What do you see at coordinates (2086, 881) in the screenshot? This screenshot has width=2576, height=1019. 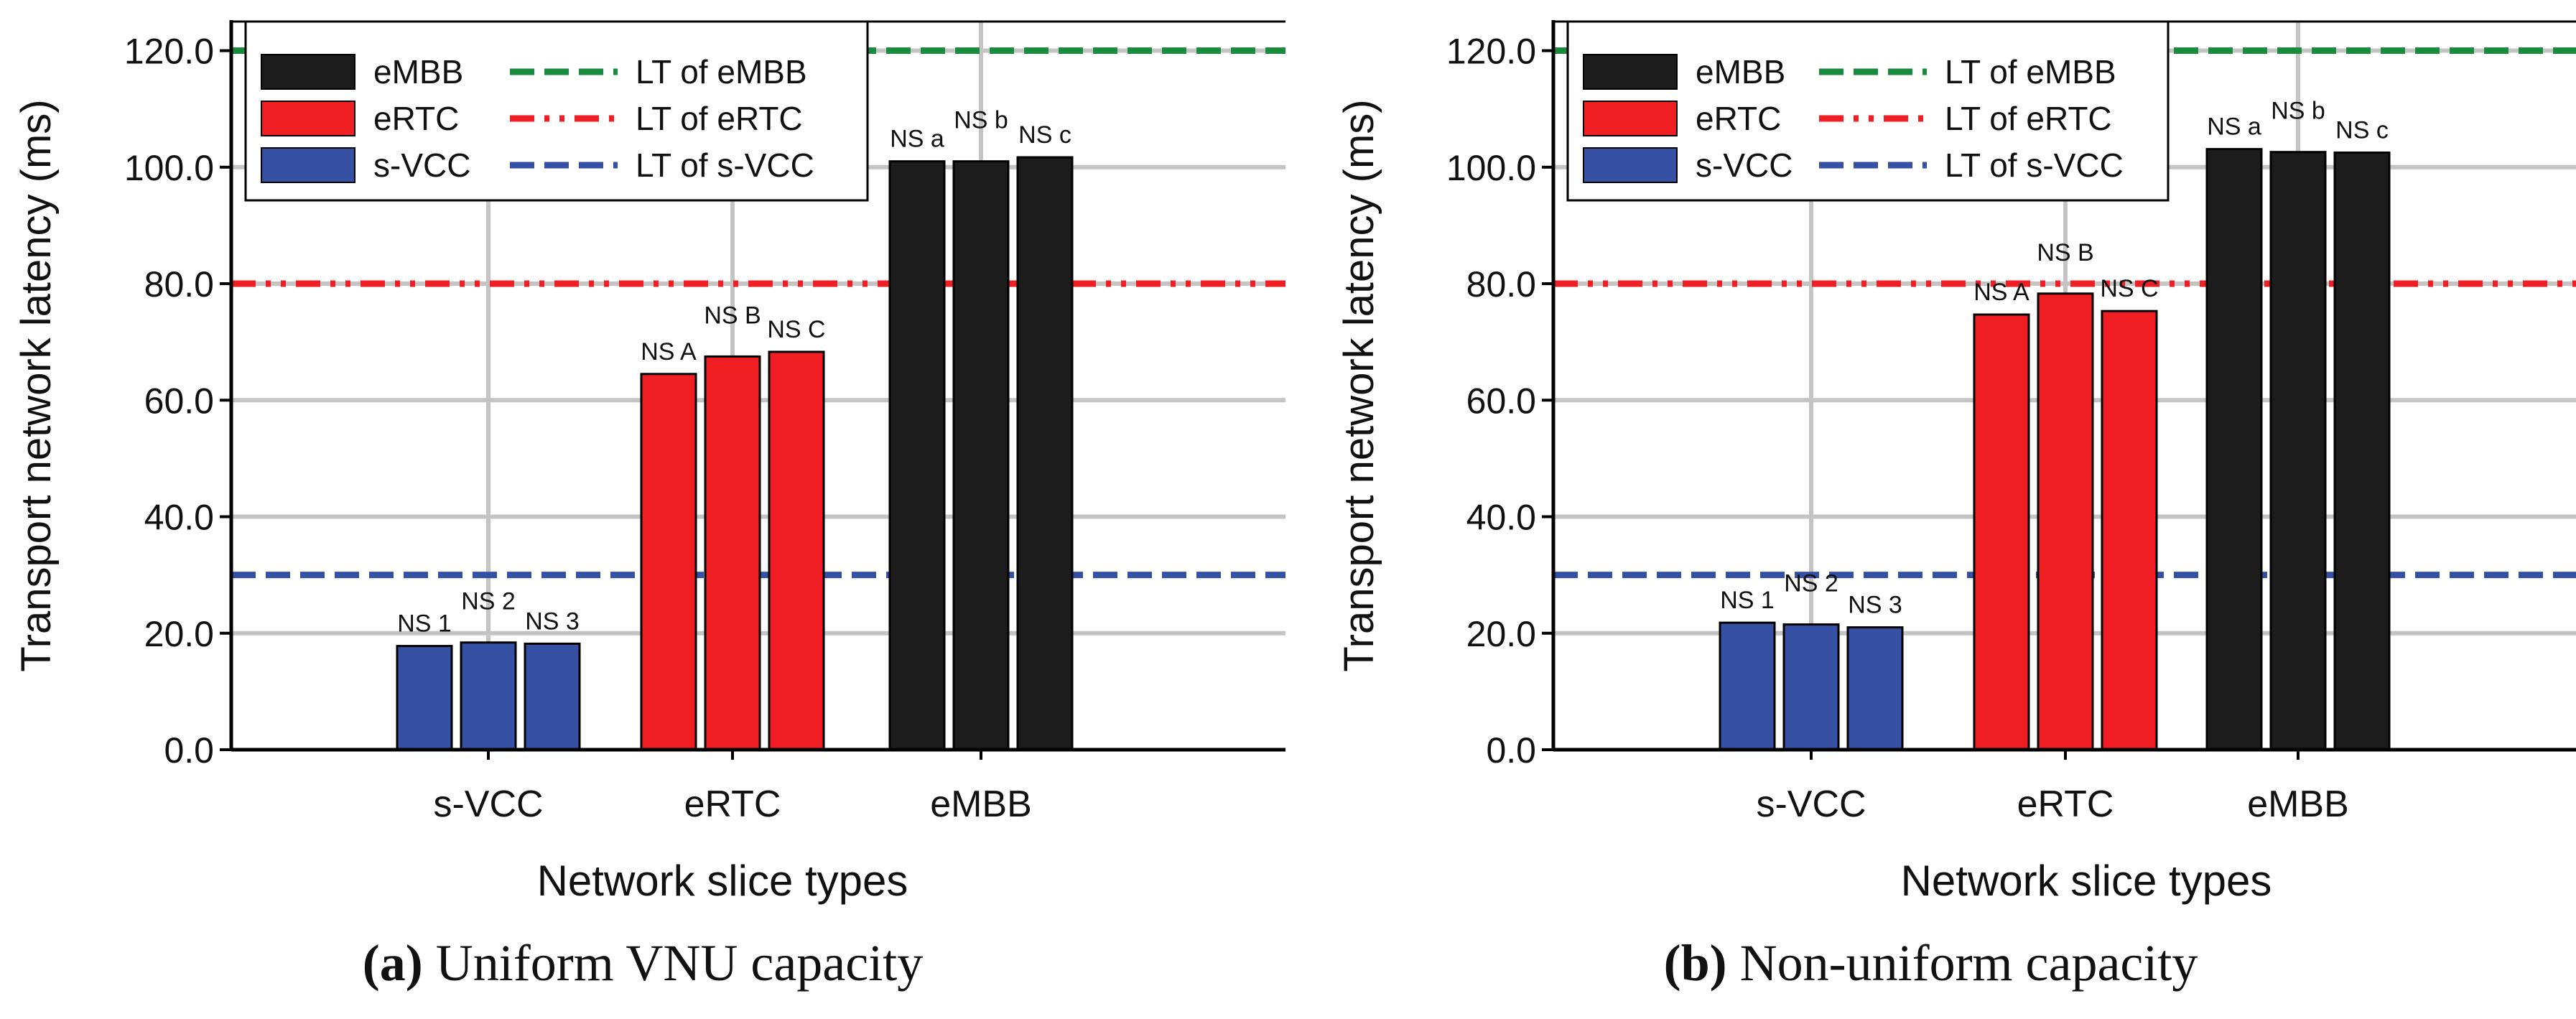 I see `panel-b-x-axis-title: Network slice types` at bounding box center [2086, 881].